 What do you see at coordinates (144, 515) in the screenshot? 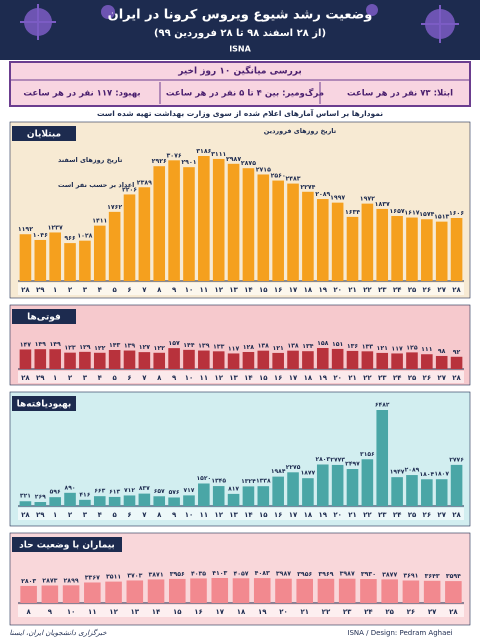
I see `x-tick-label: ۷` at bounding box center [144, 515].